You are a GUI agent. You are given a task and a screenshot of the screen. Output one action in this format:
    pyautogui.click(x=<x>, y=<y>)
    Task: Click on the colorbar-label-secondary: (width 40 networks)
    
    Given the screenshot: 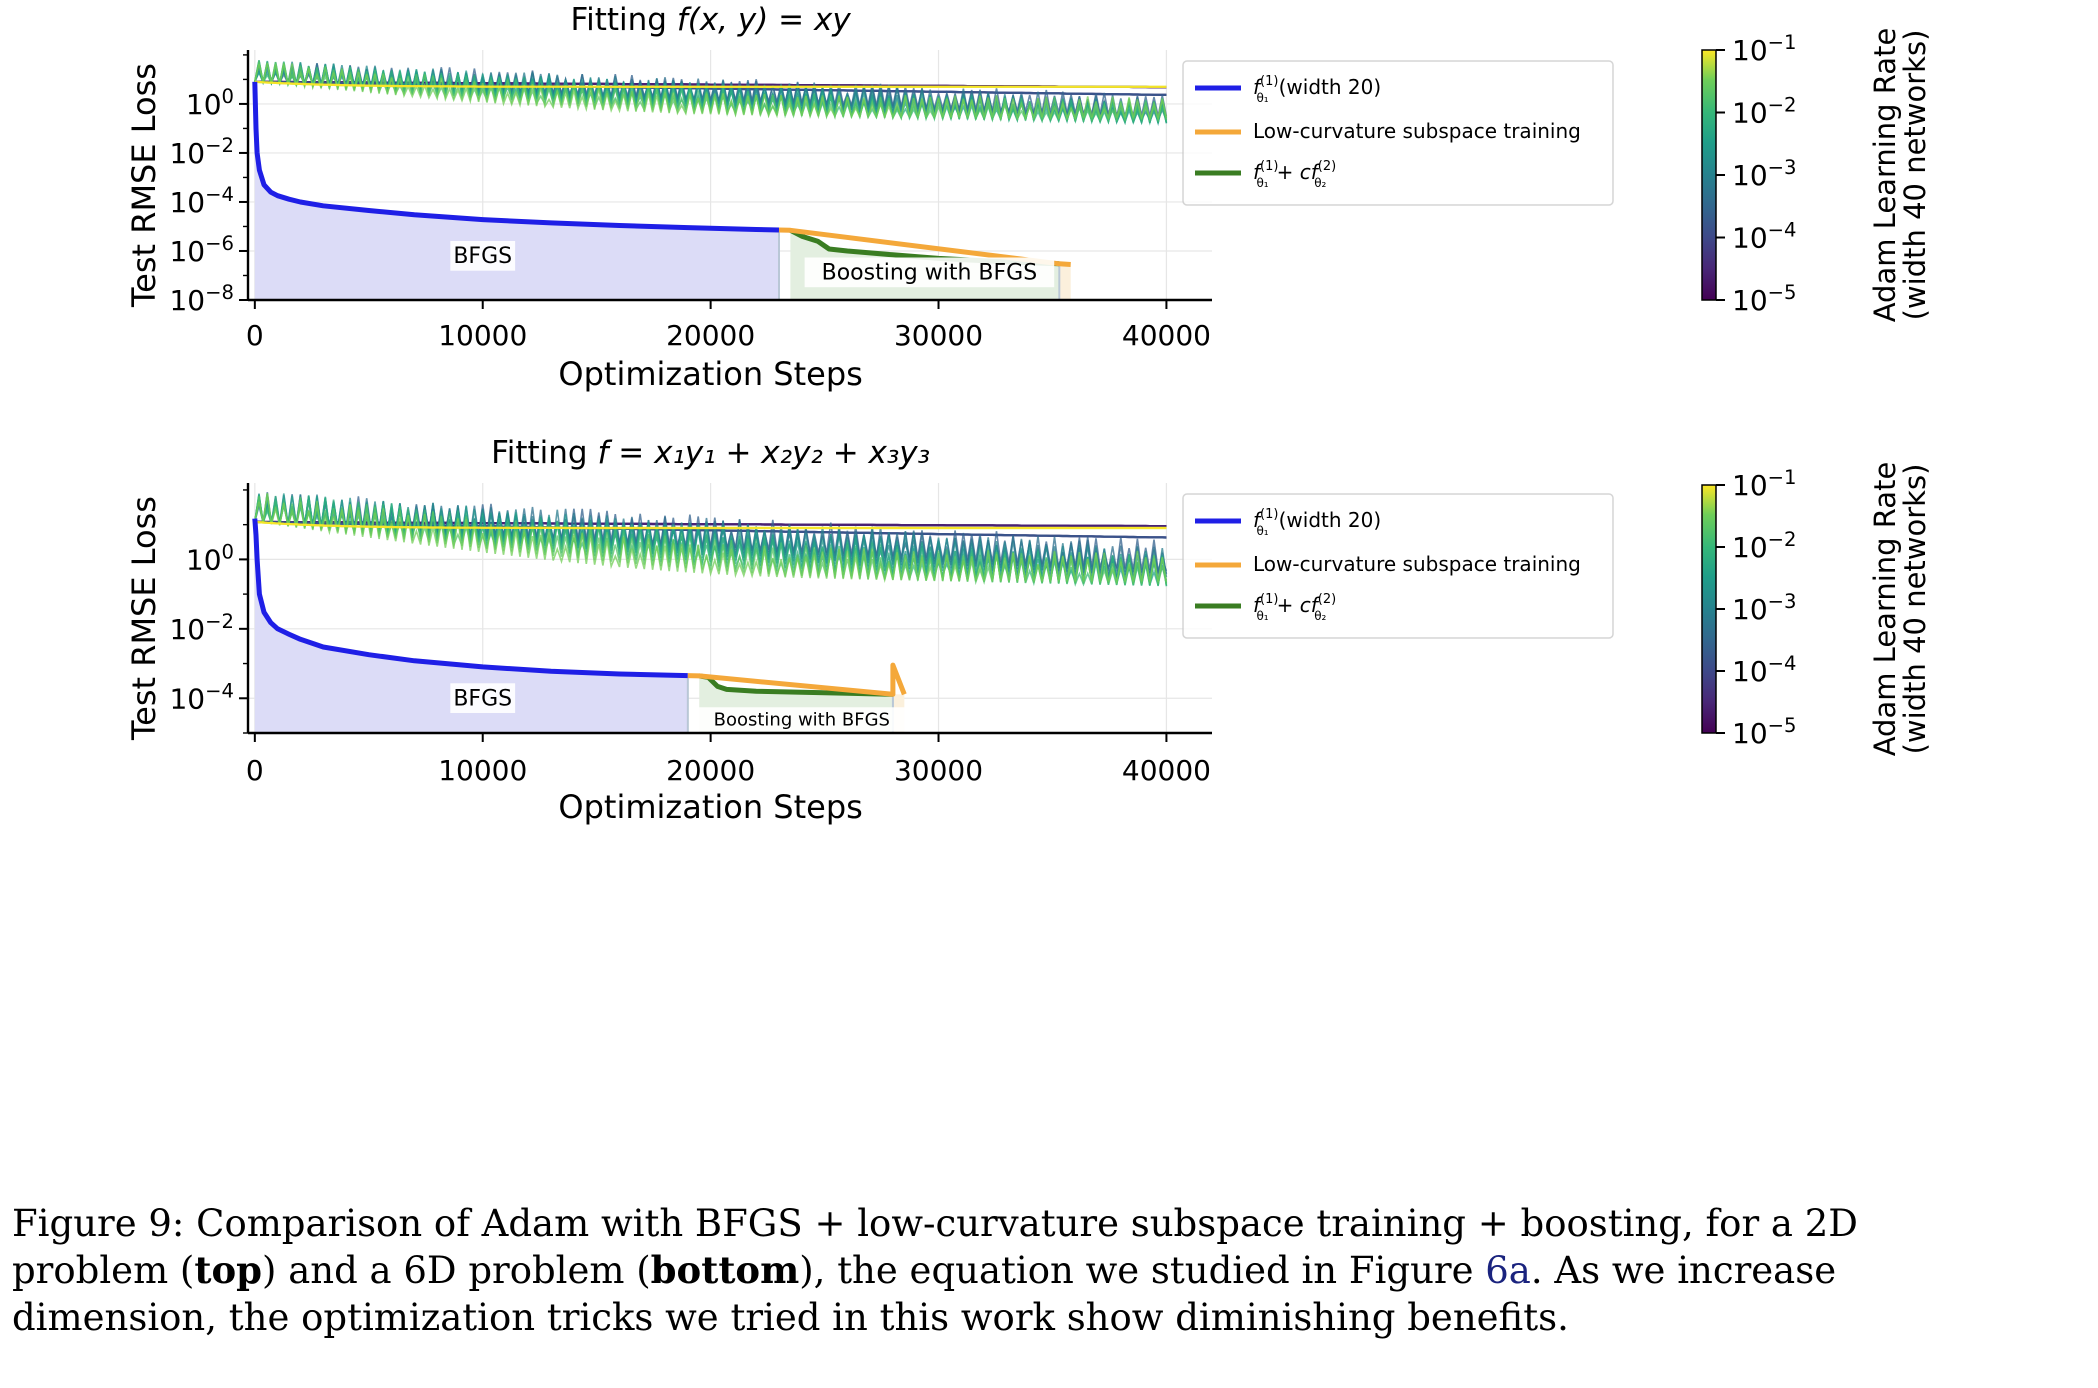 What is the action you would take?
    pyautogui.click(x=1915, y=609)
    